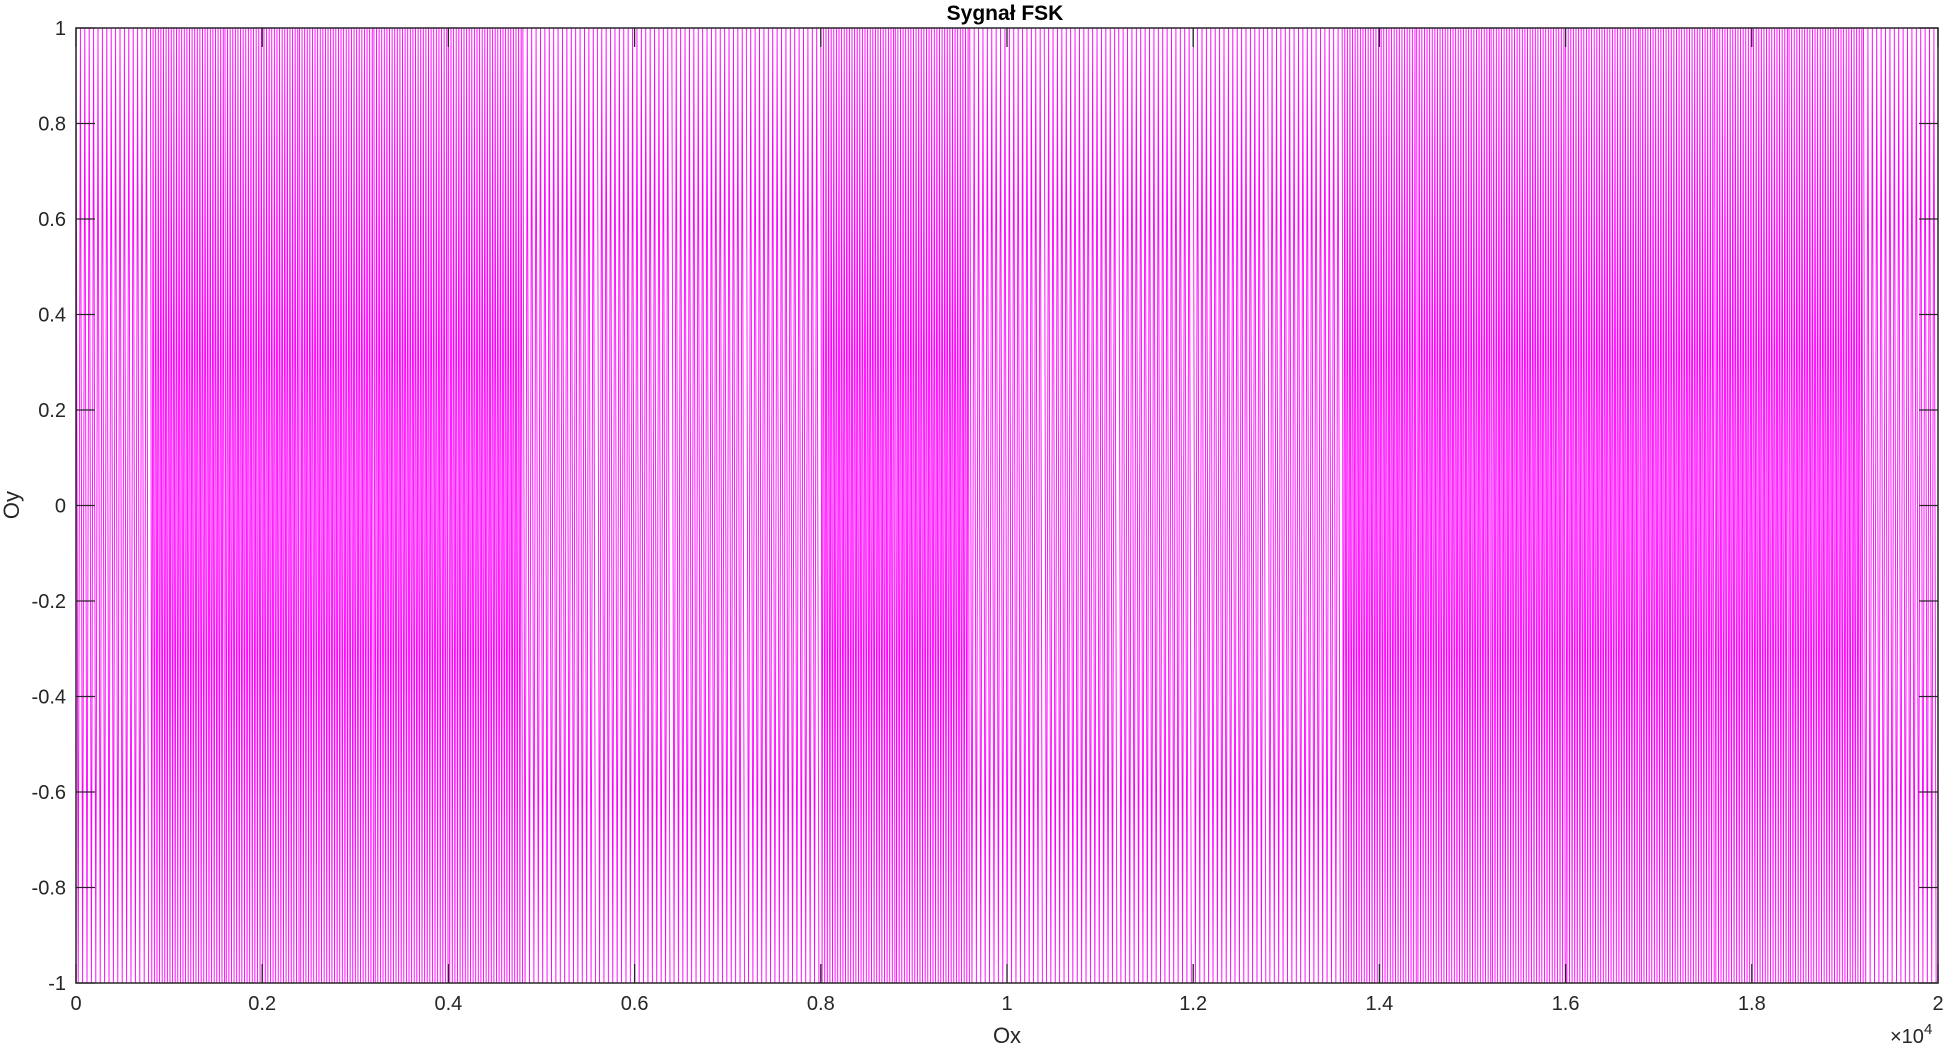  I want to click on x-axis-exponent: ×10⁴, so click(1911, 1034).